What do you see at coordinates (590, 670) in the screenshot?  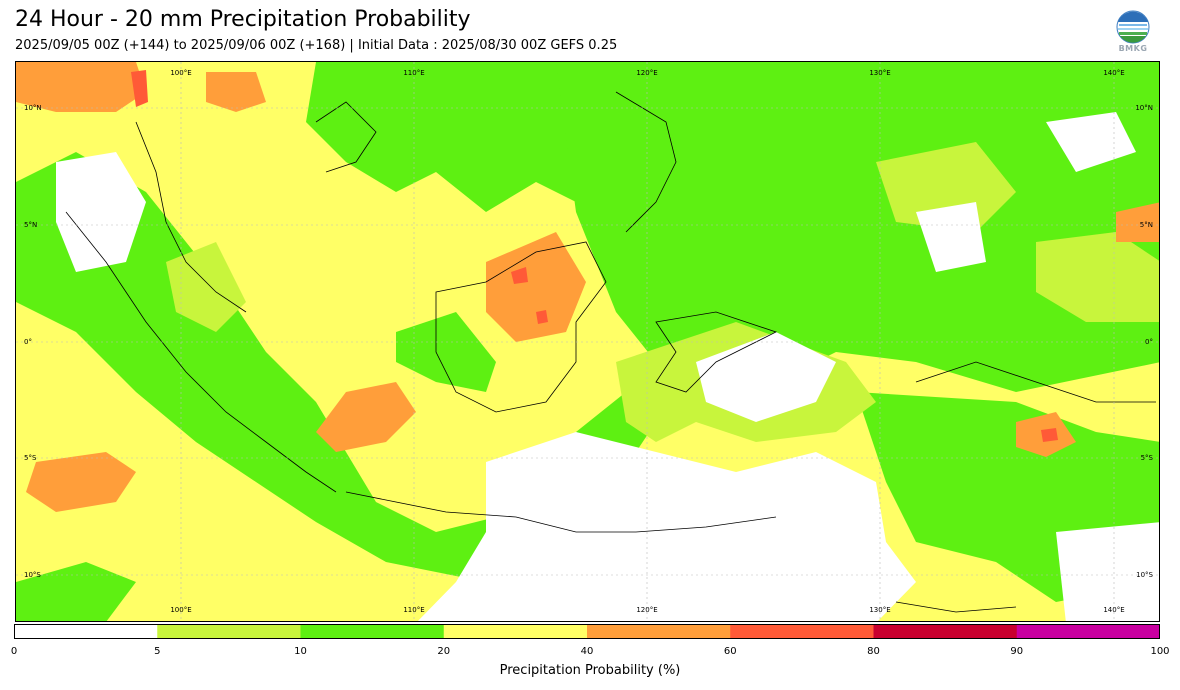 I see `colorbar-title: Precipitation Probability (%)` at bounding box center [590, 670].